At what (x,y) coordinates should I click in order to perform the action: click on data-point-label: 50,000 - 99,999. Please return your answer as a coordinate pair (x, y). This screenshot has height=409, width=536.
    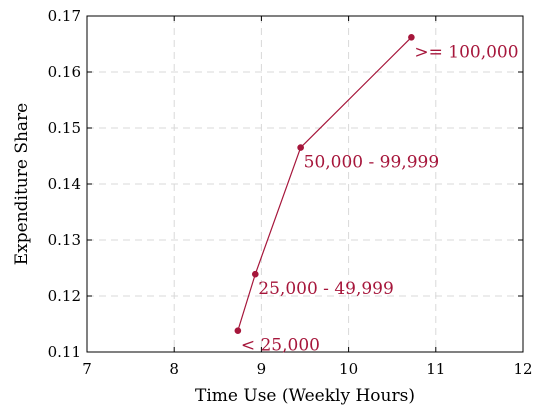
    Looking at the image, I should click on (372, 163).